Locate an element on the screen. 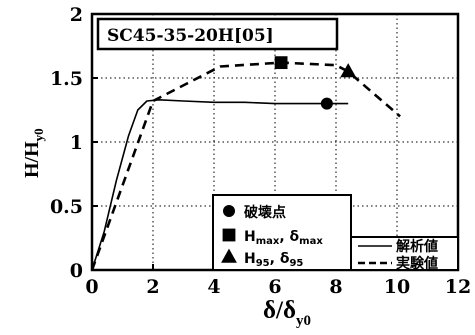 The height and width of the screenshot is (335, 475). legend-label: Hmax, δmax is located at coordinates (283, 238).